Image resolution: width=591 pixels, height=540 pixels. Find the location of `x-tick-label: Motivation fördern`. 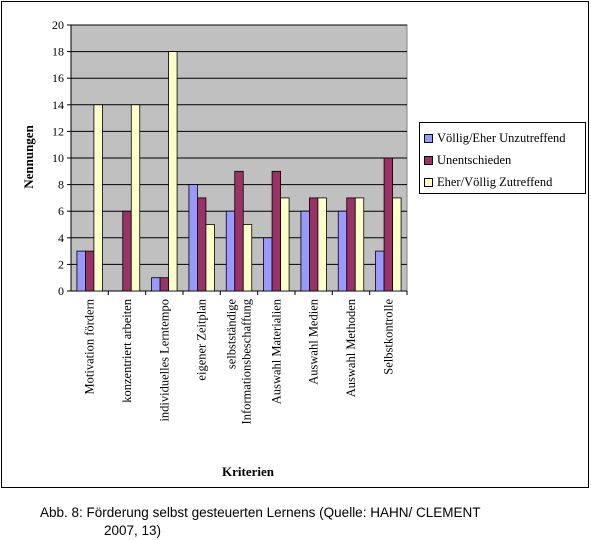

x-tick-label: Motivation fördern is located at coordinates (90, 346).